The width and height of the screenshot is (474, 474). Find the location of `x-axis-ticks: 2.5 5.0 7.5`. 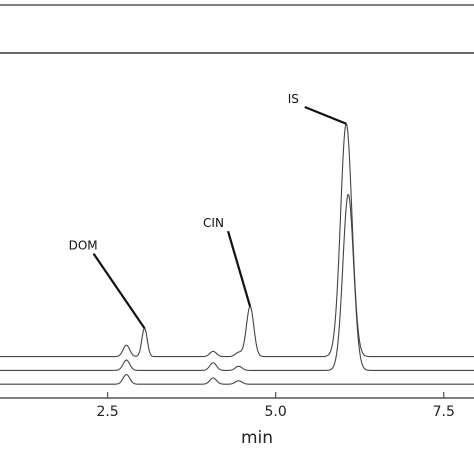

x-axis-ticks: 2.5 5.0 7.5 is located at coordinates (275, 406).